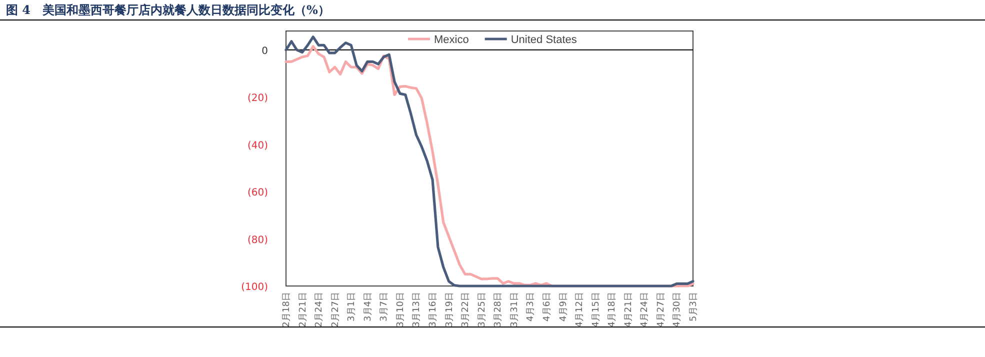  Describe the element at coordinates (368, 307) in the screenshot. I see `x-tick-label: 3月4日` at that location.